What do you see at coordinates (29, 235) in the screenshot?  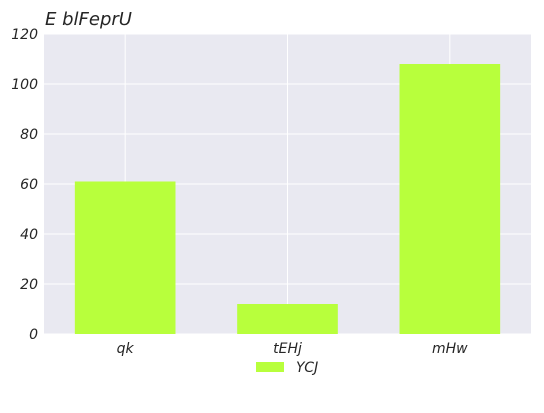 I see `y-tick-label: 40` at bounding box center [29, 235].